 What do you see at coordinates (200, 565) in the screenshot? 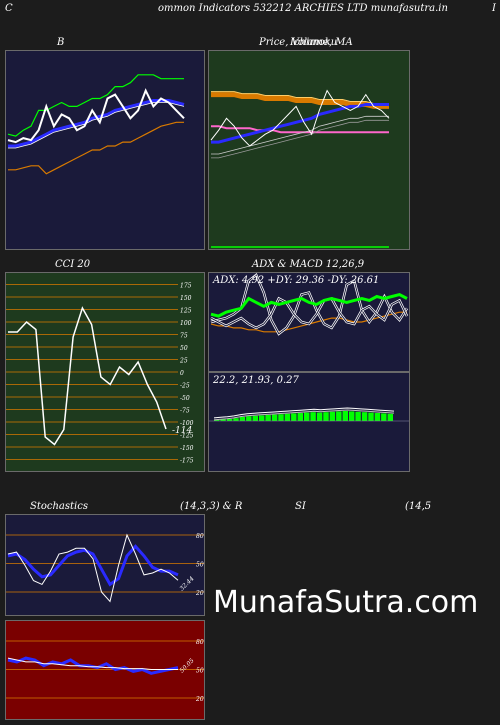
I see `stochastics-tick-label: 50` at bounding box center [200, 565].